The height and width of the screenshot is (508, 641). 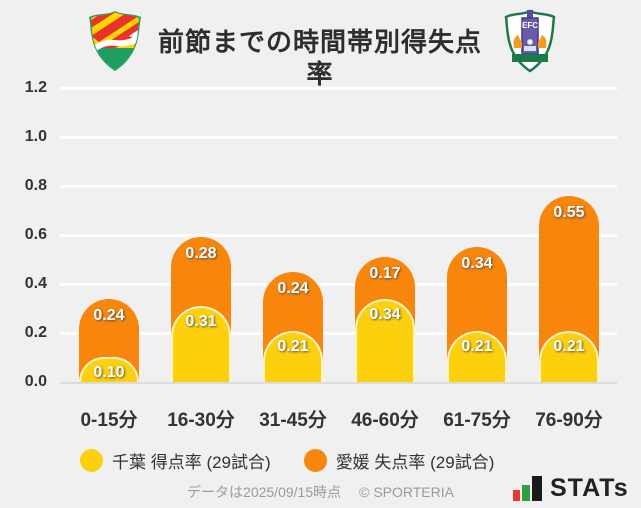 I want to click on ehime-value-label: 0.28, so click(x=201, y=253).